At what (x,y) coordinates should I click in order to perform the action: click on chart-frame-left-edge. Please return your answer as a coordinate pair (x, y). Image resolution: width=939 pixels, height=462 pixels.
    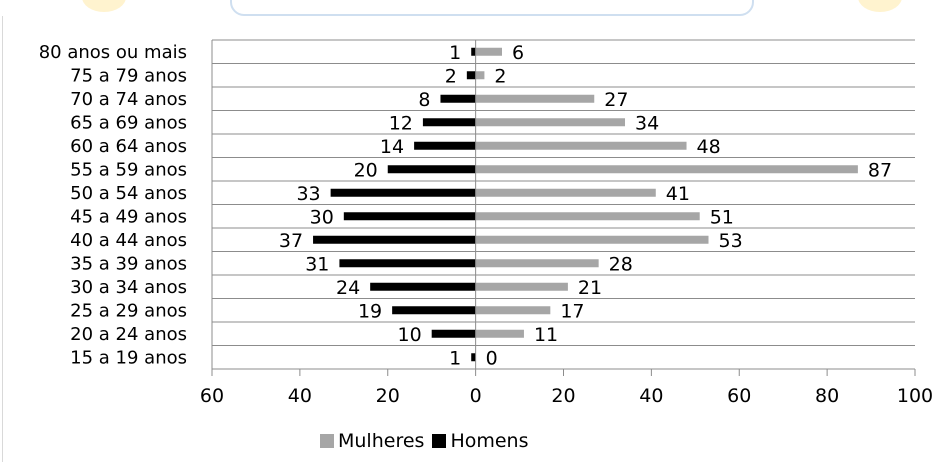
    Looking at the image, I should click on (2, 239).